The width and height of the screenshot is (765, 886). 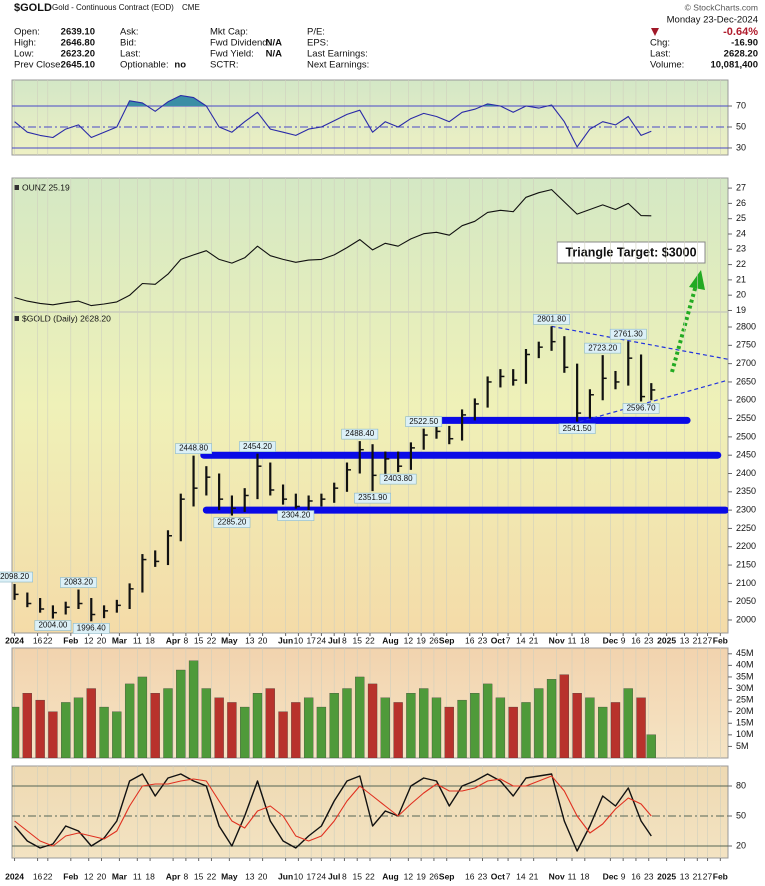 What do you see at coordinates (224, 65) in the screenshot?
I see `field-label: SCTR:` at bounding box center [224, 65].